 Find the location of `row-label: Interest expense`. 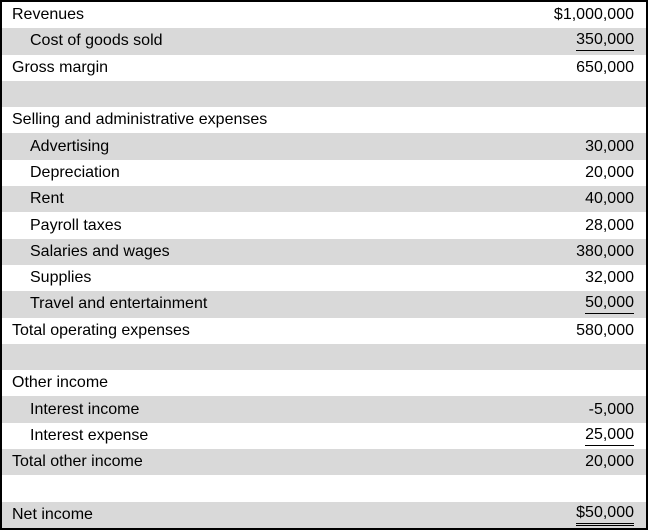

row-label: Interest expense is located at coordinates (89, 435).